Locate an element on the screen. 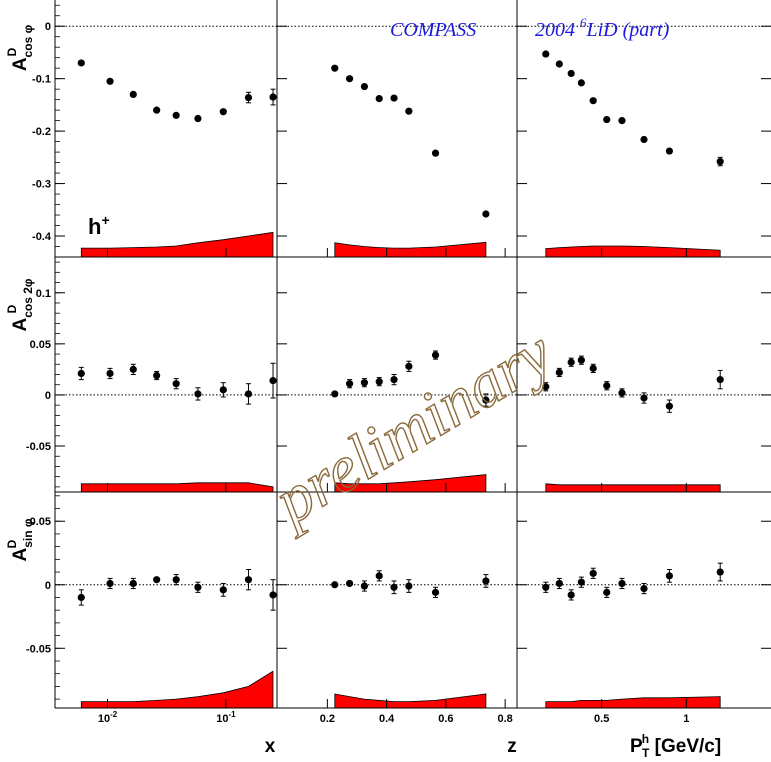 The height and width of the screenshot is (762, 771). x-tick-base: 0.6 is located at coordinates (445, 719).